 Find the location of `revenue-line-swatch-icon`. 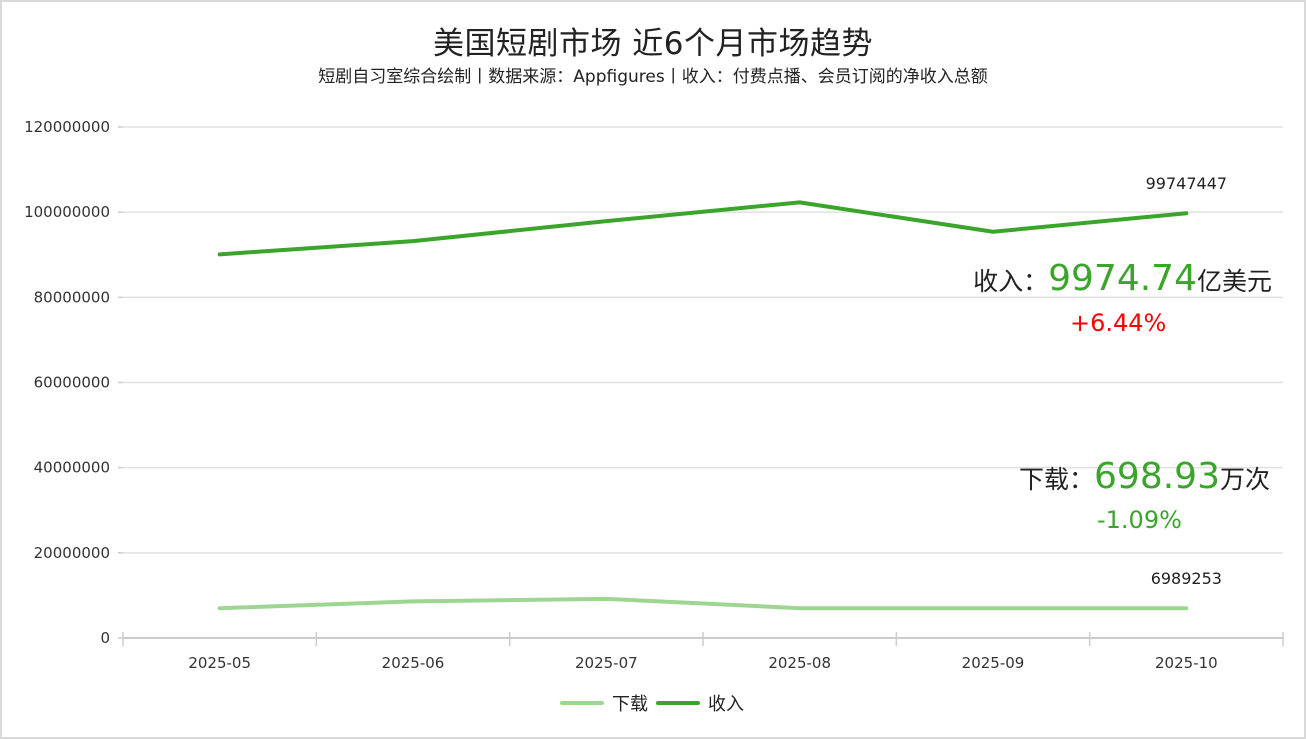

revenue-line-swatch-icon is located at coordinates (678, 703).